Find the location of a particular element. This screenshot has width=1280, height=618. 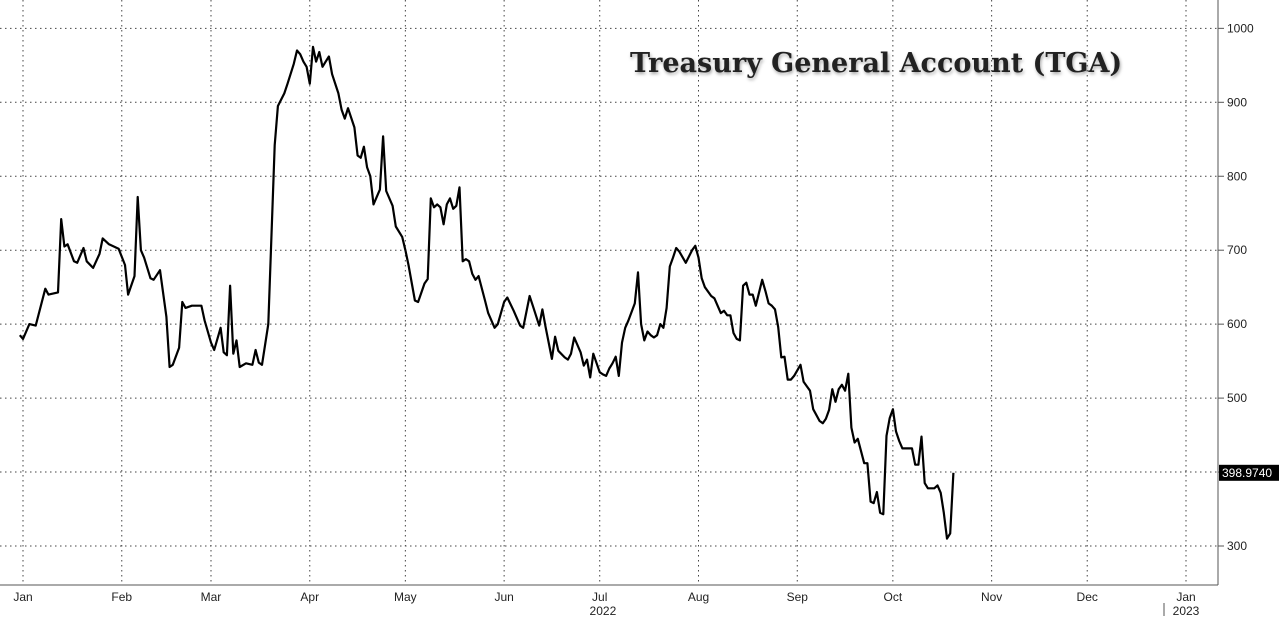

x-tick-label: Oct is located at coordinates (893, 597).